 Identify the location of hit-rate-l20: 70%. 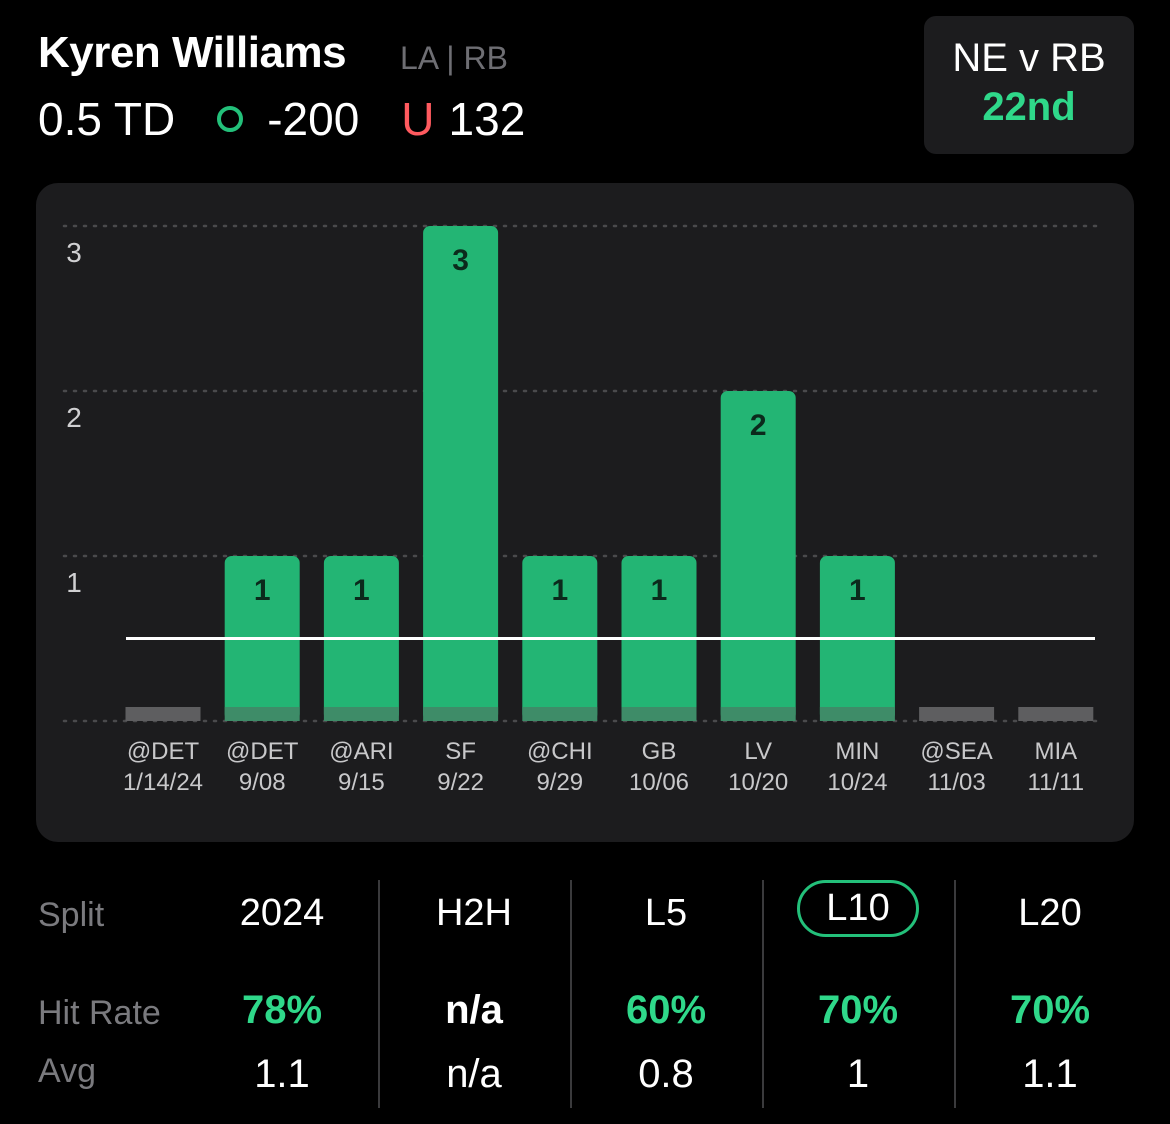
(1050, 1010).